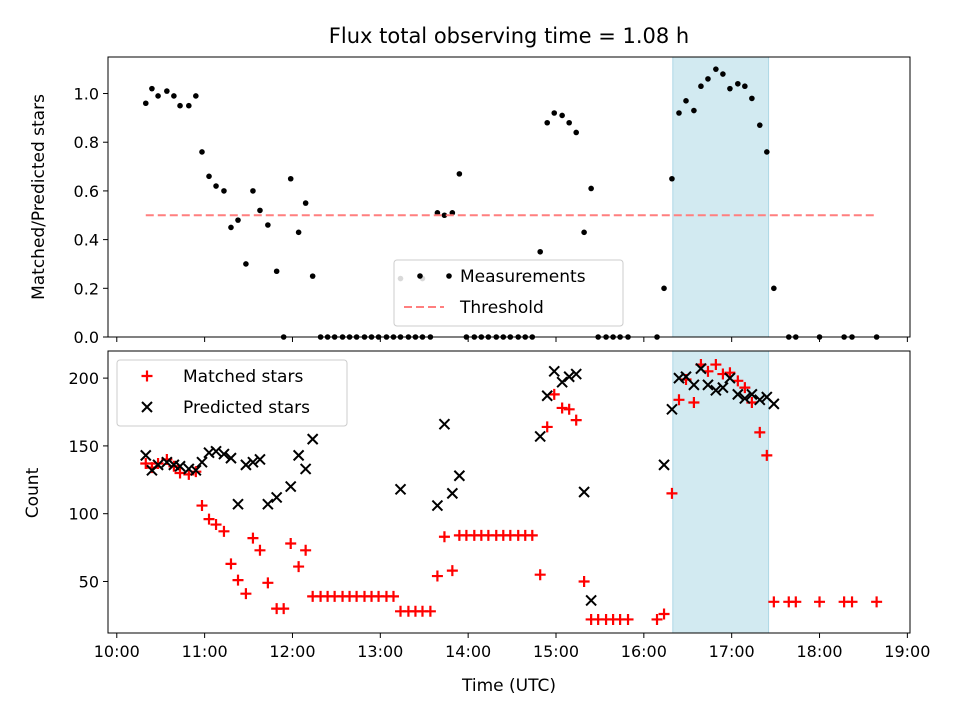 This screenshot has width=960, height=720. What do you see at coordinates (83, 446) in the screenshot?
I see `bottom-y-tick-label: 150` at bounding box center [83, 446].